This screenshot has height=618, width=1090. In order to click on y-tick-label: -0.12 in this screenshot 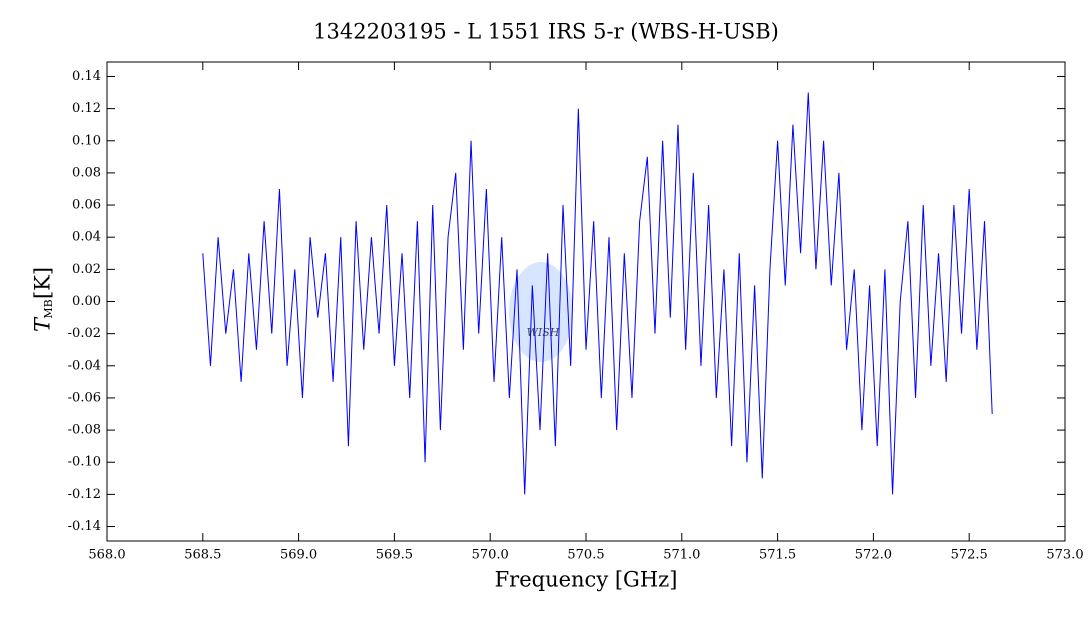, I will do `click(84, 494)`.